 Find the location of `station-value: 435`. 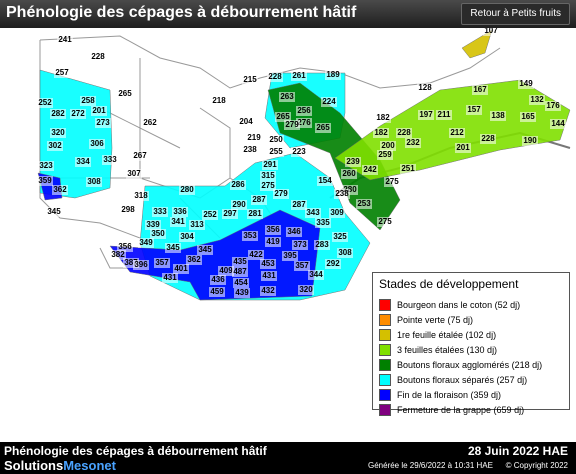

station-value: 435 is located at coordinates (240, 261).